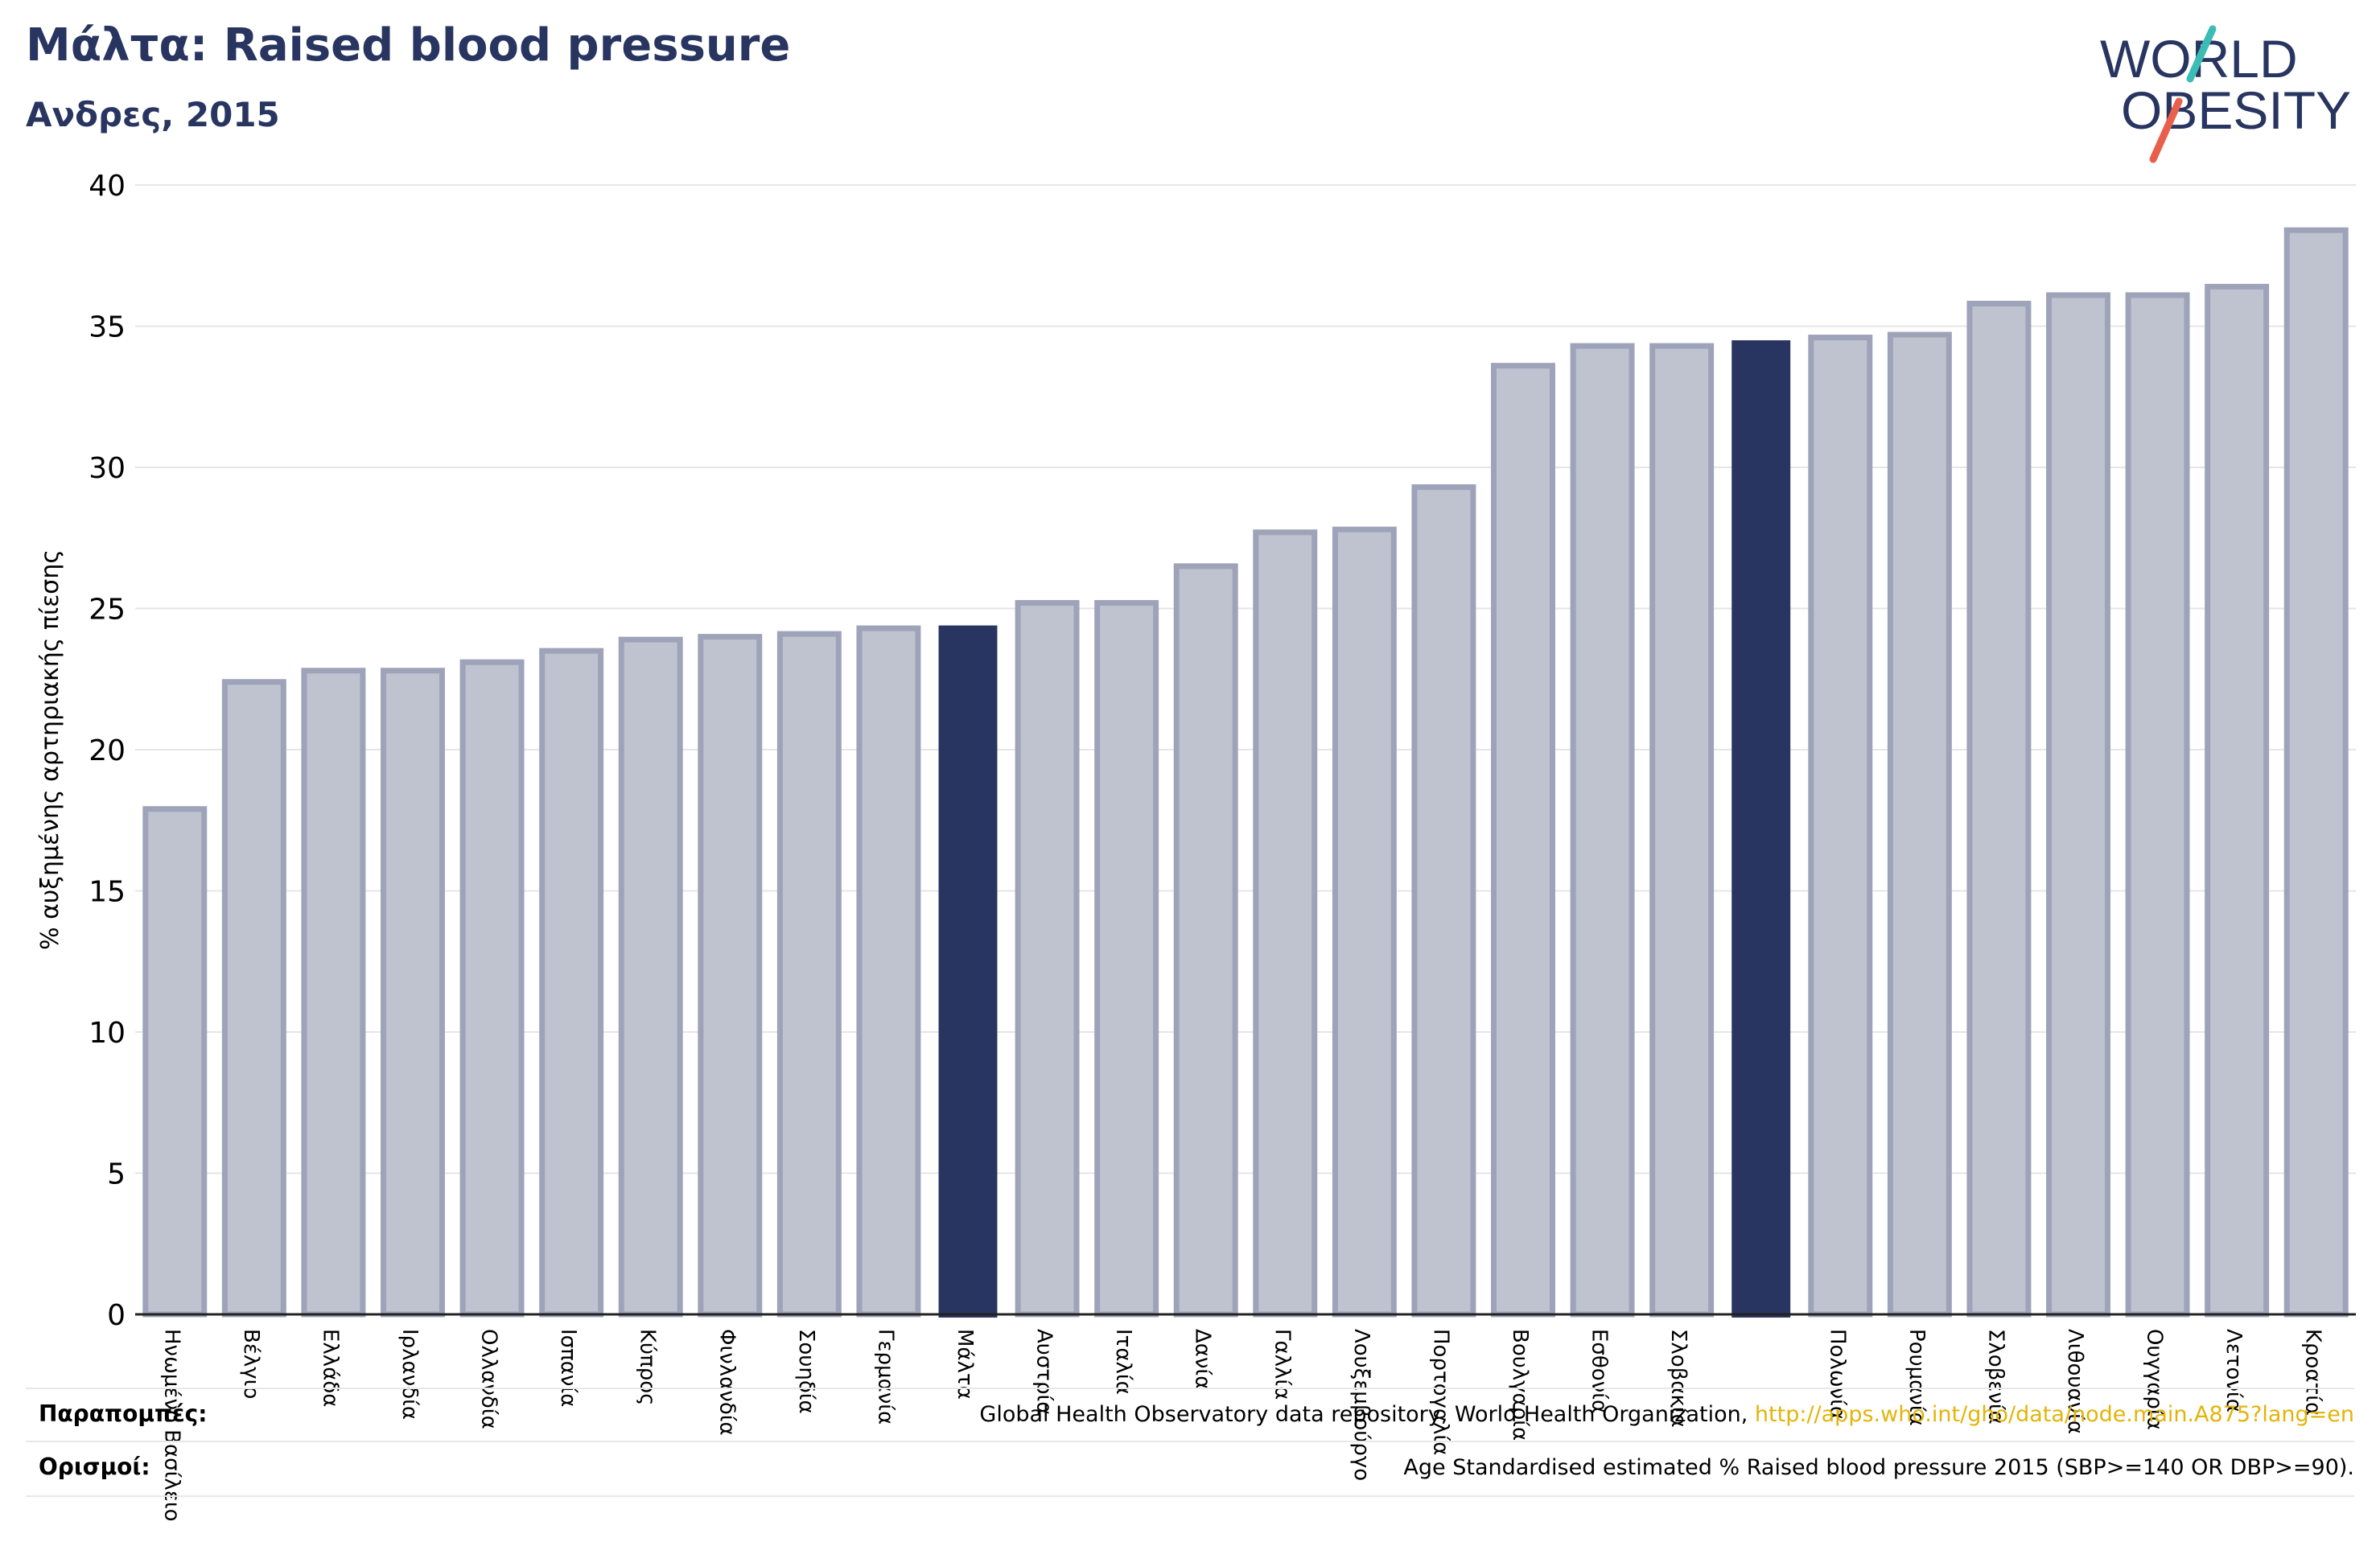 Image resolution: width=2380 pixels, height=1542 pixels. Describe the element at coordinates (50, 749) in the screenshot. I see `y-axis-label: % αυξημένης αρτηριακής πίεσης` at that location.